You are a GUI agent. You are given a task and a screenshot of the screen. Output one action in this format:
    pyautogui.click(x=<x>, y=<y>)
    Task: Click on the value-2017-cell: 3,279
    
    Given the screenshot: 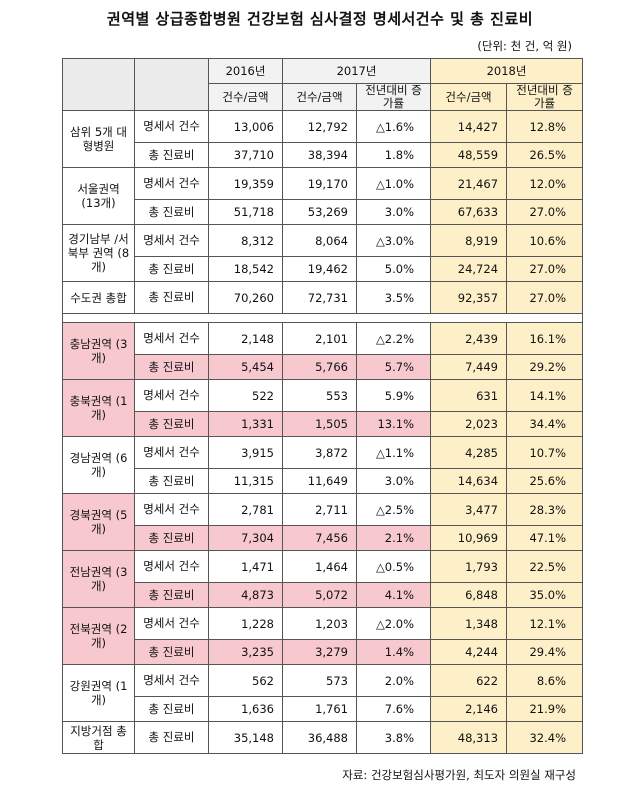 What is the action you would take?
    pyautogui.click(x=319, y=652)
    